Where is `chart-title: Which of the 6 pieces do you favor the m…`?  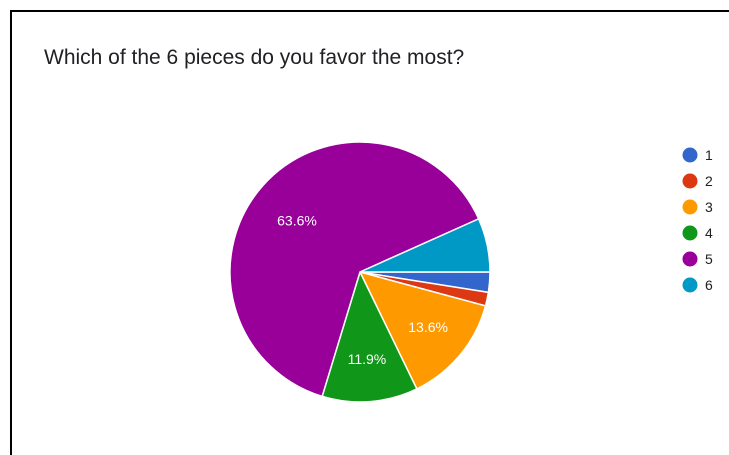
chart-title: Which of the 6 pieces do you favor the m… is located at coordinates (254, 57).